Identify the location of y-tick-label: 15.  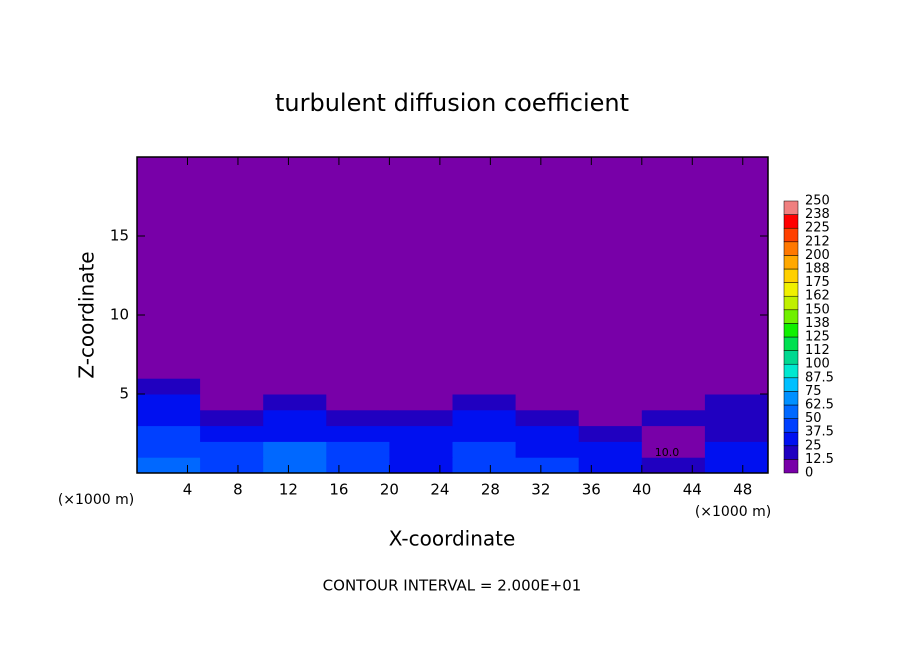
(119, 236).